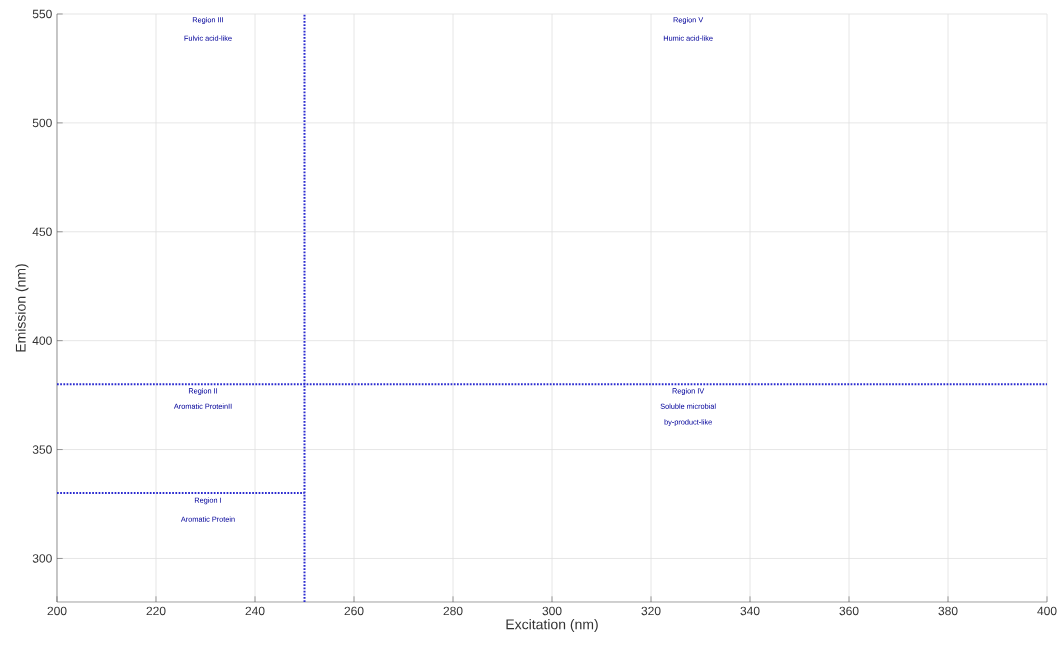 This screenshot has width=1063, height=660. What do you see at coordinates (849, 611) in the screenshot?
I see `x-tick-label: 360` at bounding box center [849, 611].